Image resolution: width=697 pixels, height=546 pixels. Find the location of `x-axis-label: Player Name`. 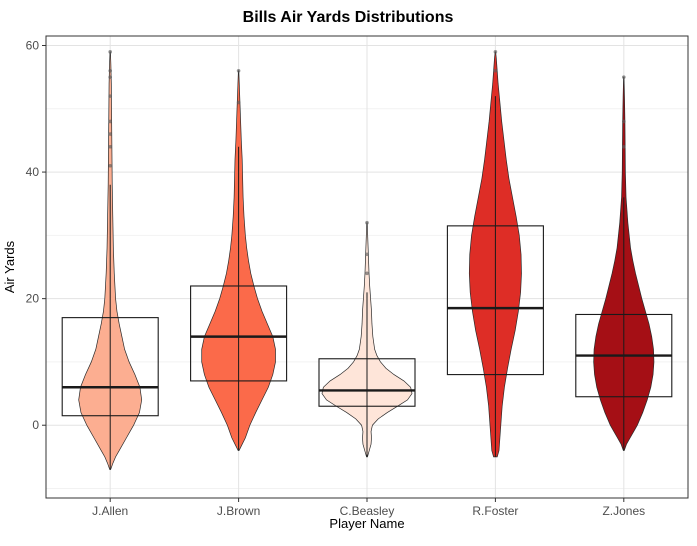

x-axis-label: Player Name is located at coordinates (366, 523).